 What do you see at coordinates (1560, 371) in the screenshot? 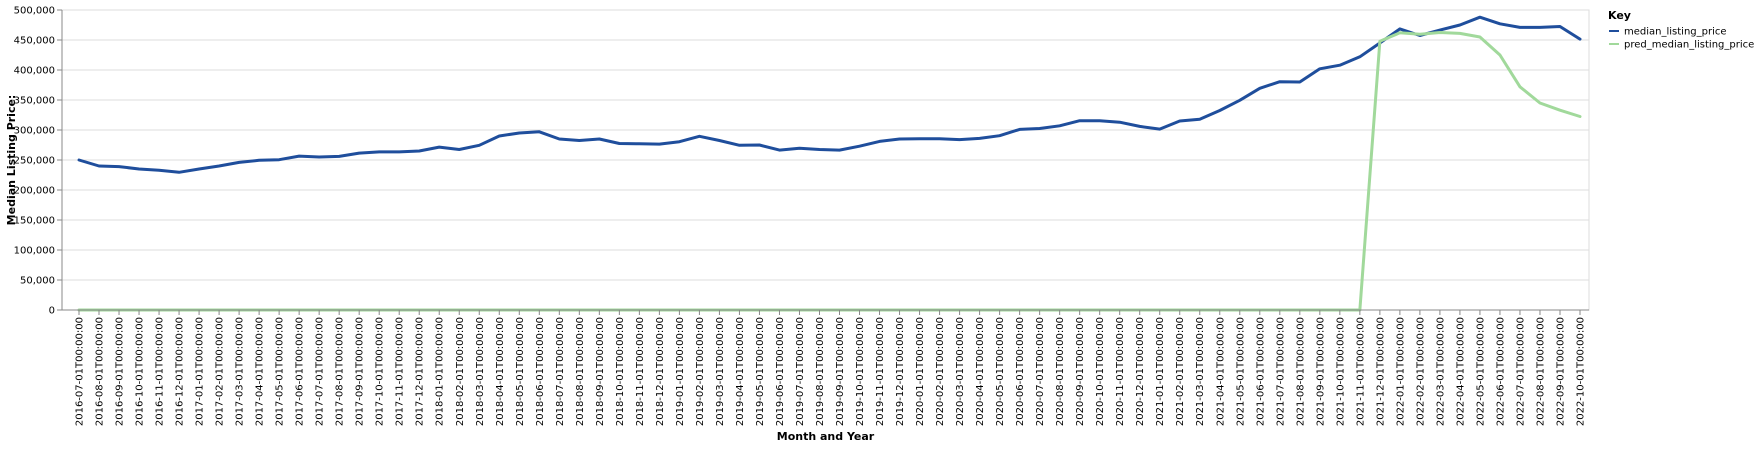
I see `x-tick-label: 2022-09-01T00:00:00` at bounding box center [1560, 371].